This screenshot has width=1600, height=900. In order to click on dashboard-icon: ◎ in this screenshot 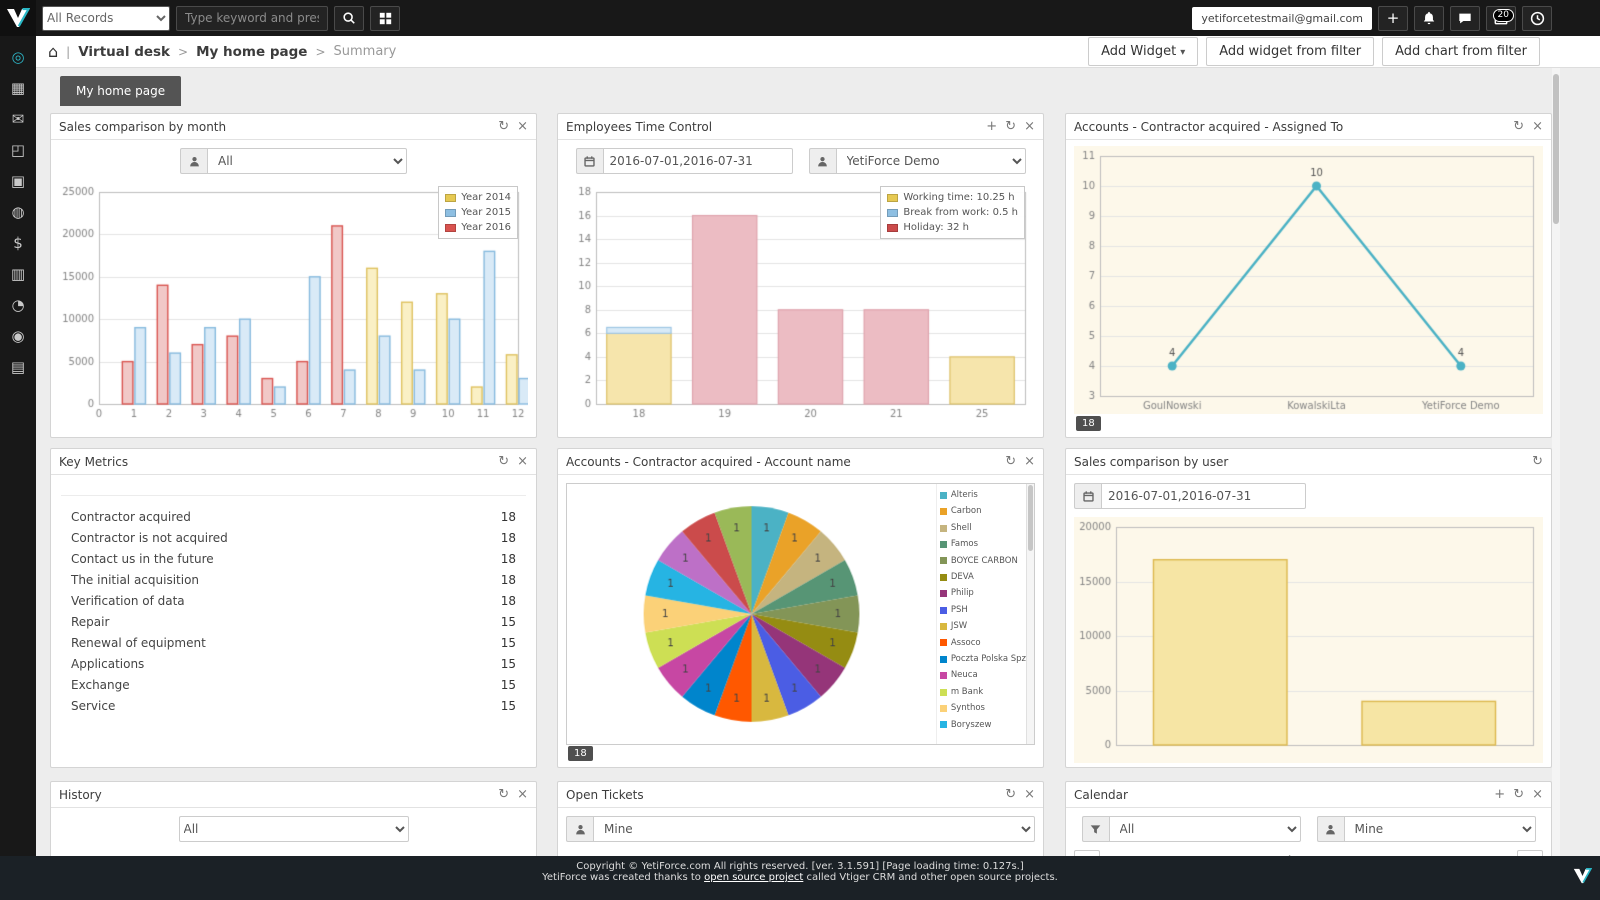, I will do `click(18, 56)`.